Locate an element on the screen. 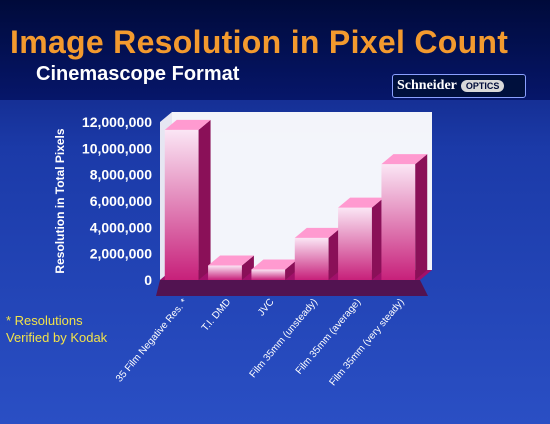  y-tick-label: 0 is located at coordinates (148, 280).